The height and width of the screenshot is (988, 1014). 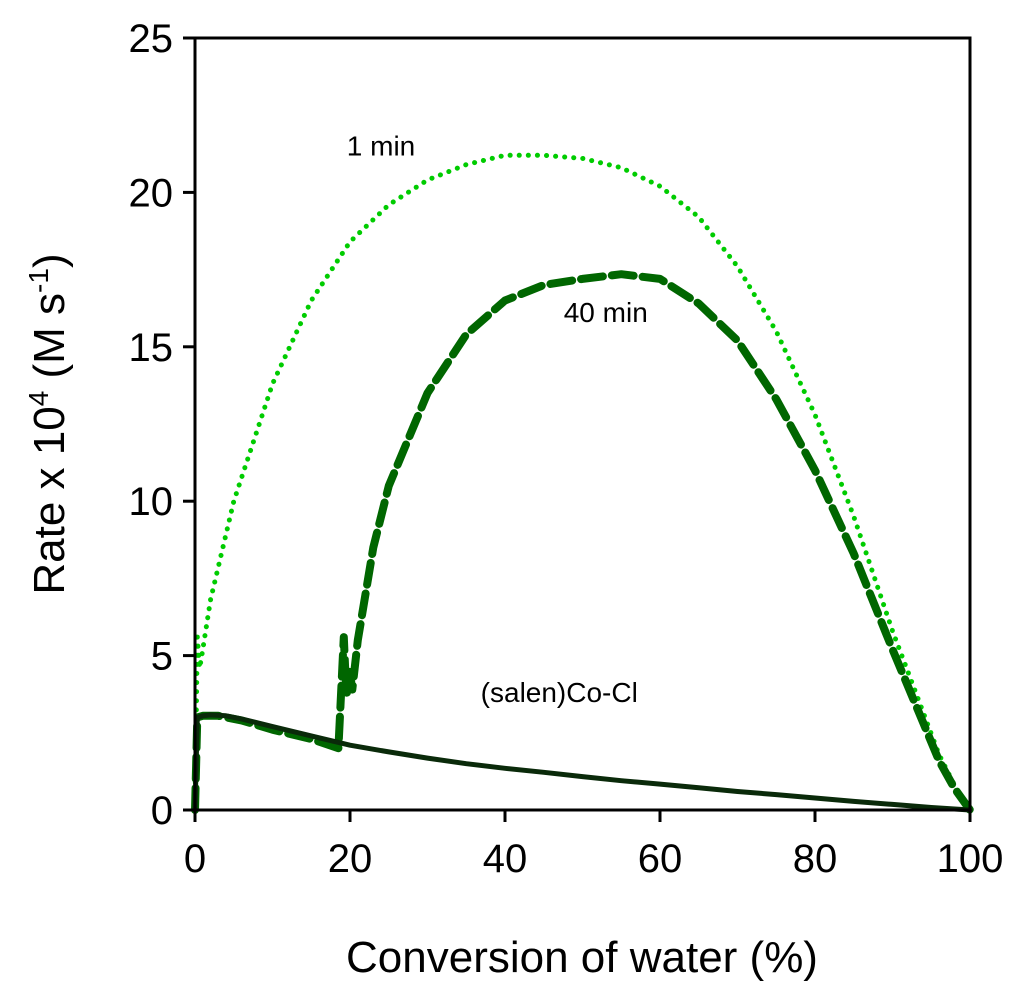 What do you see at coordinates (151, 193) in the screenshot?
I see `y-tick-label: 20` at bounding box center [151, 193].